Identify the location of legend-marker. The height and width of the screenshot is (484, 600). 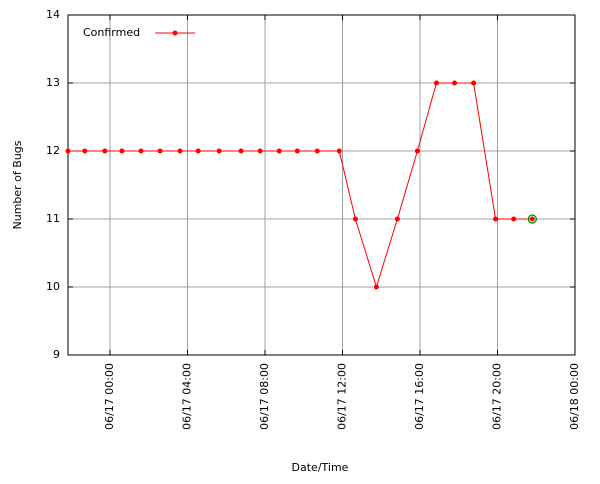
(175, 33).